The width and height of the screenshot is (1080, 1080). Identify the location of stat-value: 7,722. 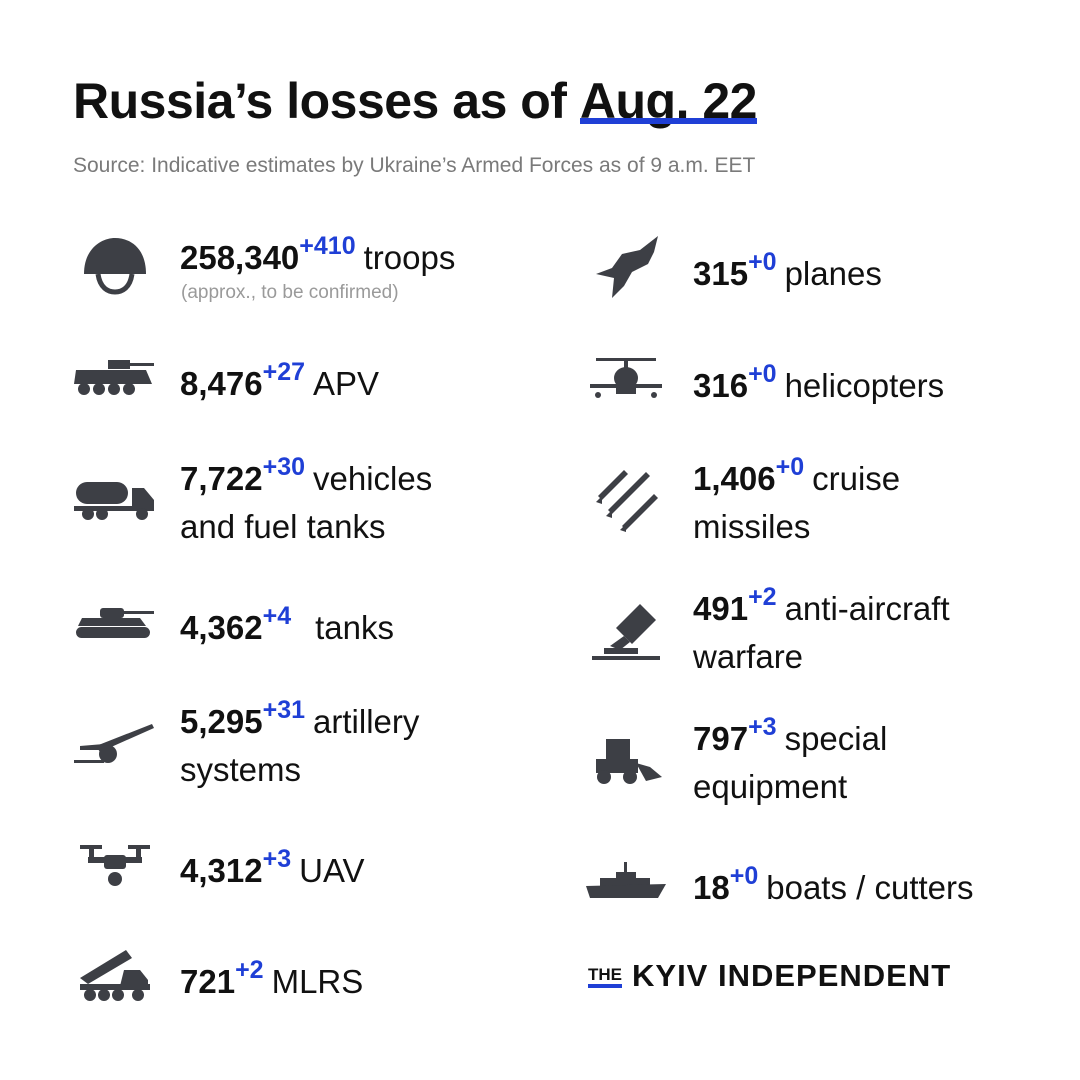
(221, 478).